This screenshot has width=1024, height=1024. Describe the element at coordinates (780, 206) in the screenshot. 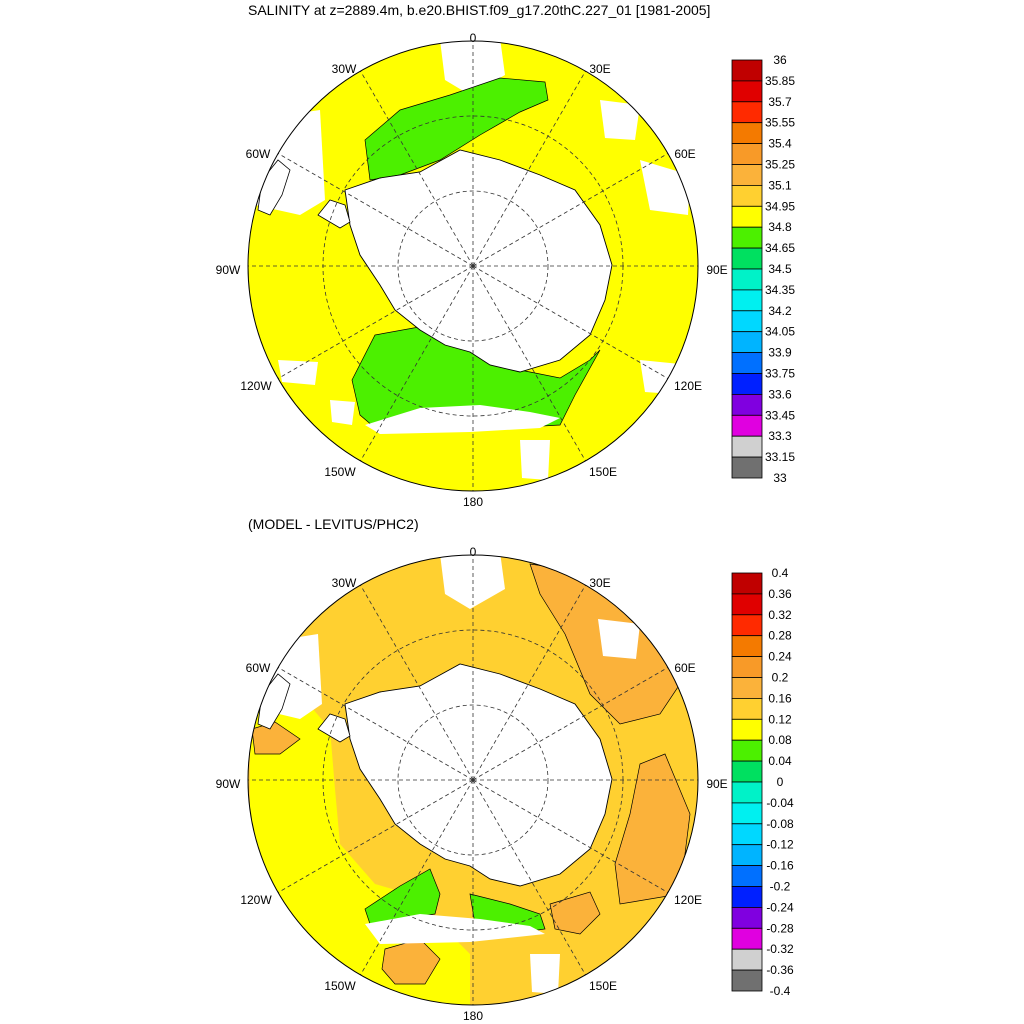

I see `colorbar-label: 34.95` at that location.